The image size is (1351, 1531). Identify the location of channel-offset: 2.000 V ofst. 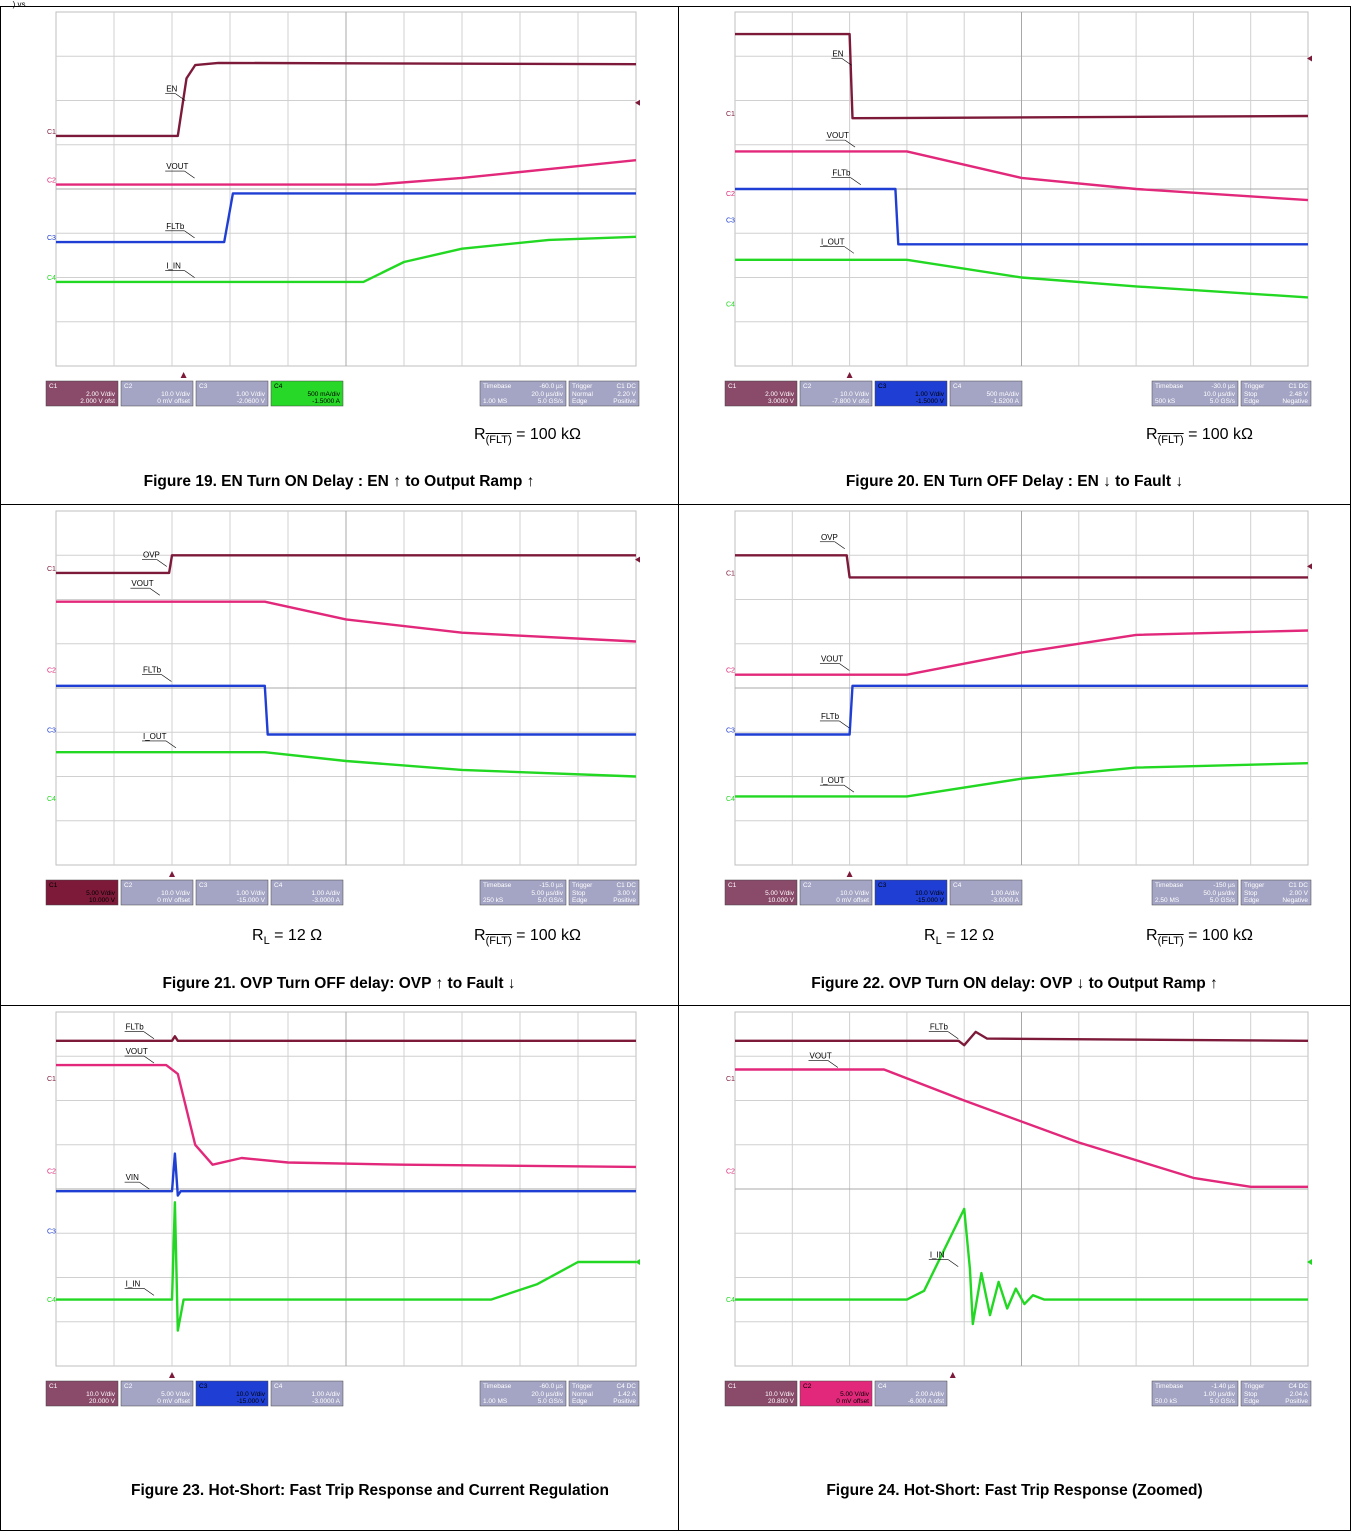
(97, 401).